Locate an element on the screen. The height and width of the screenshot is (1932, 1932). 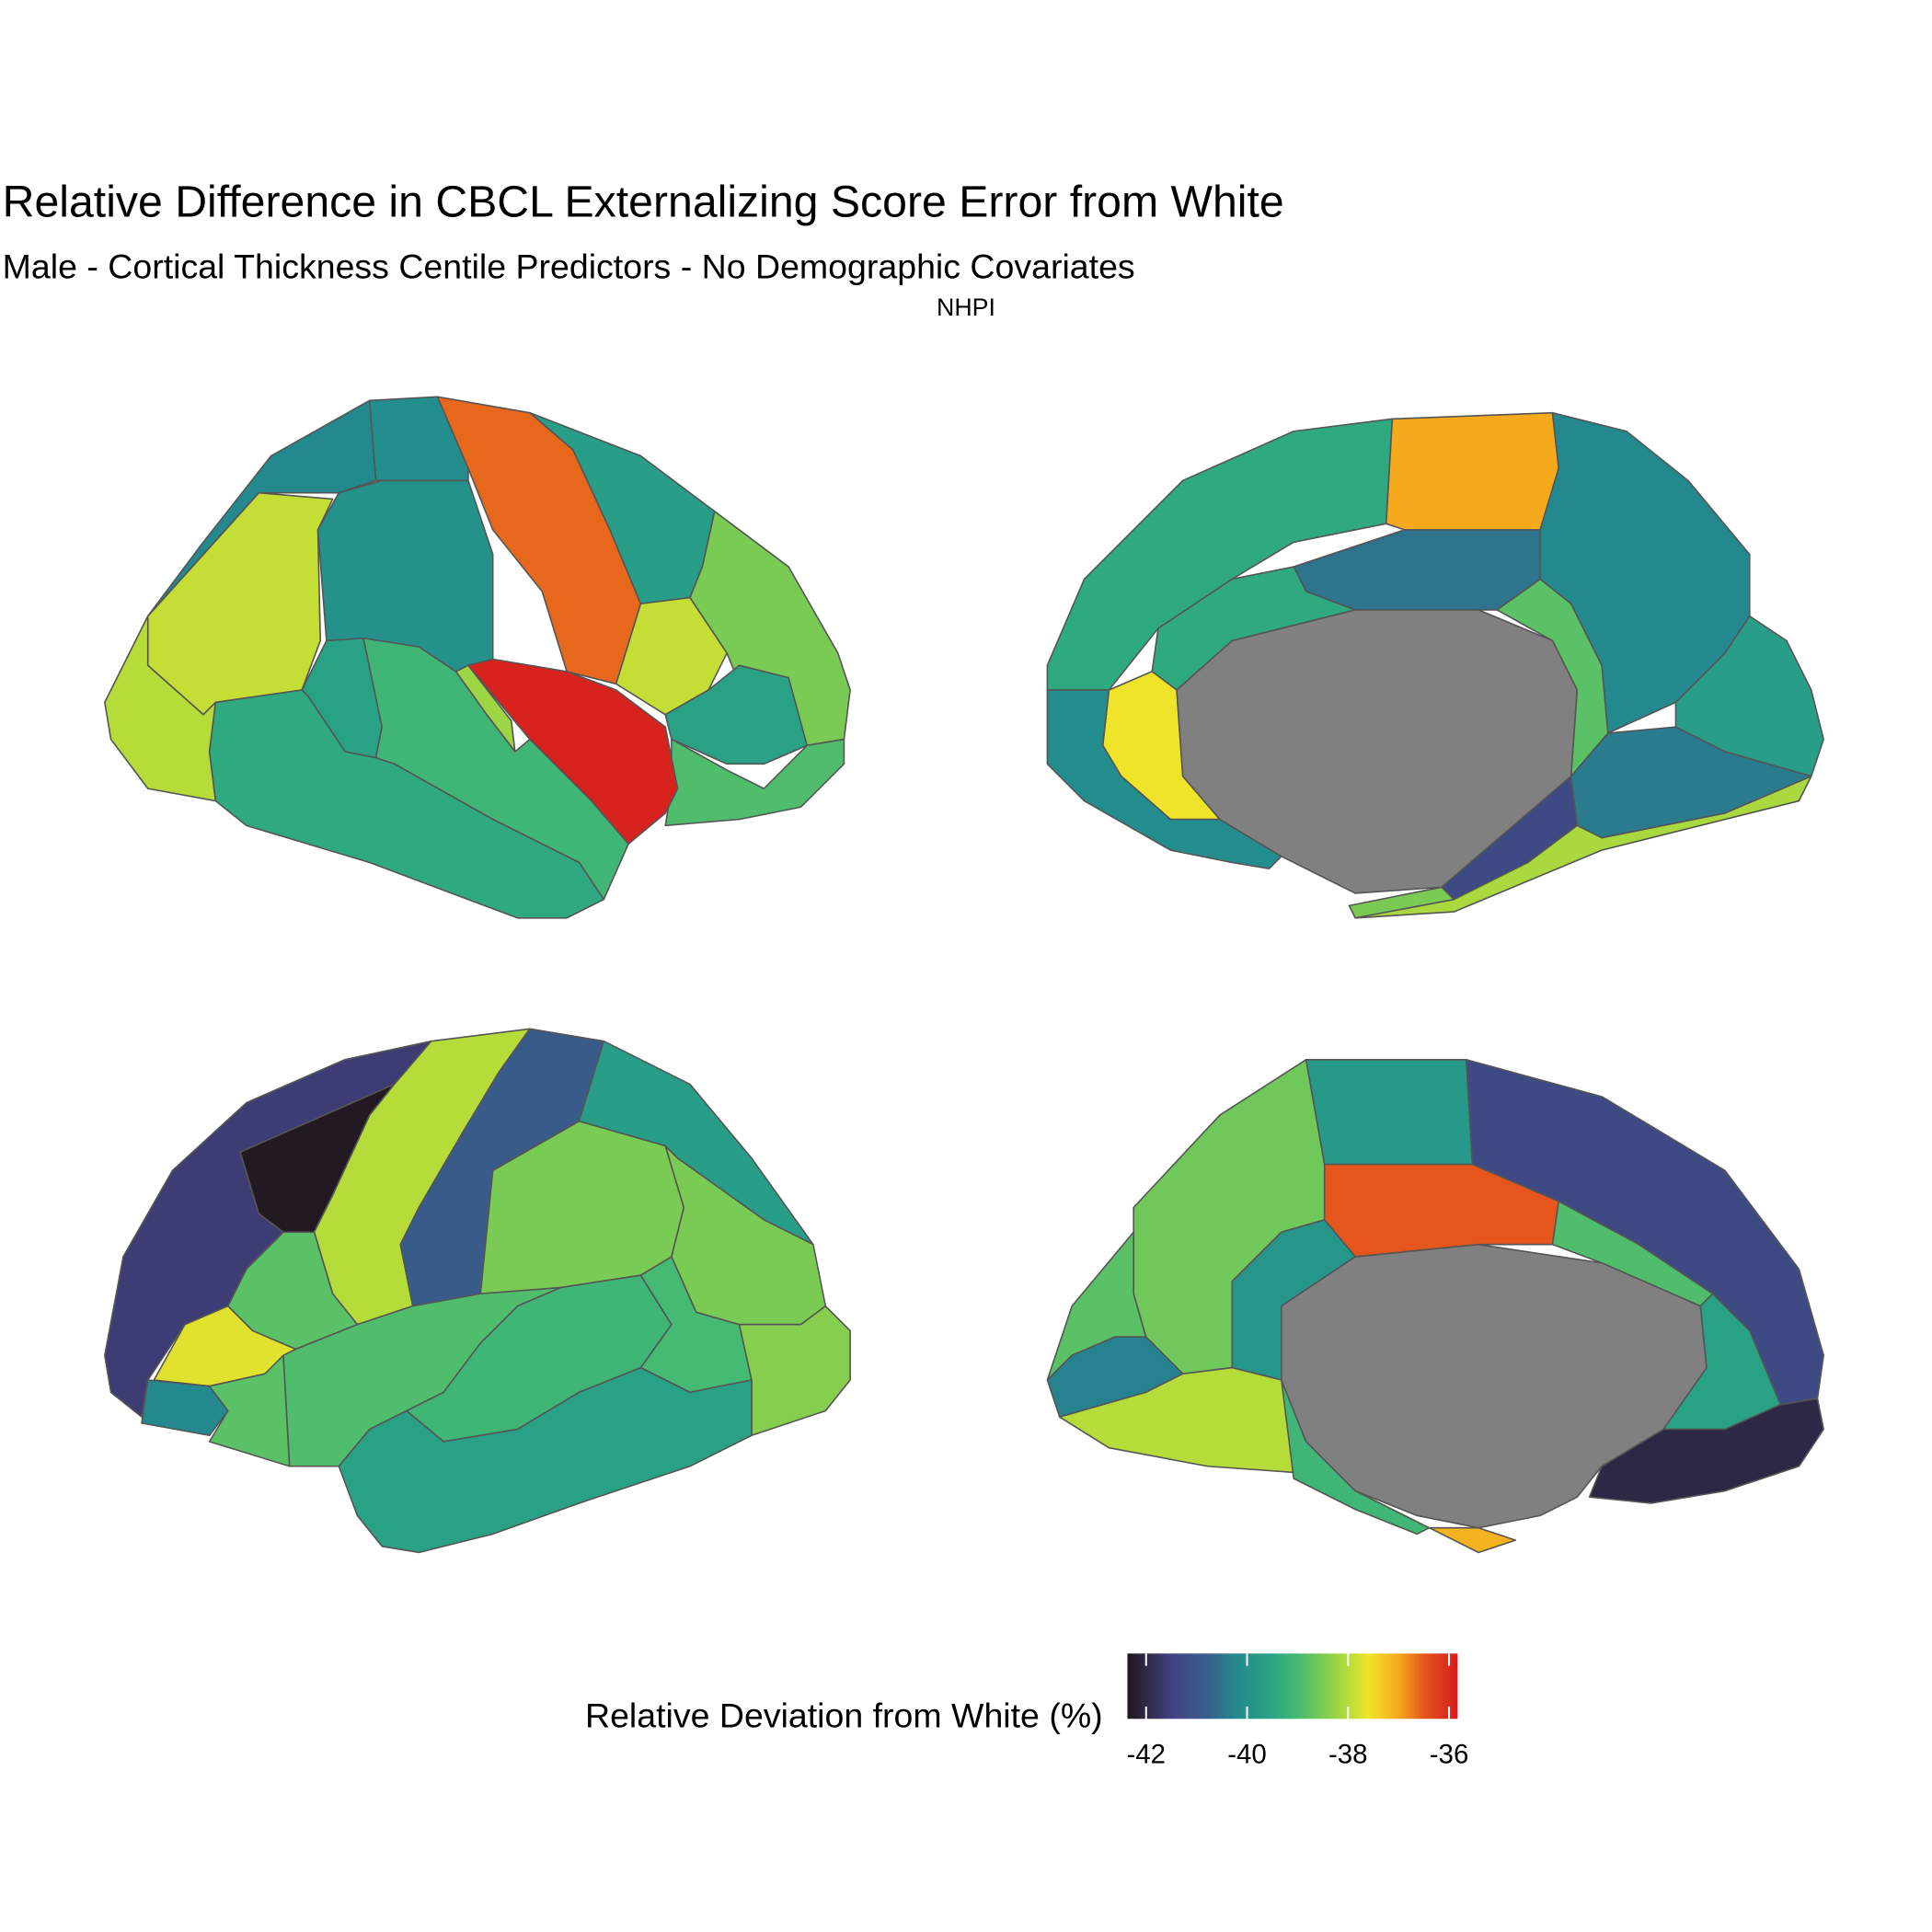
colorbar is located at coordinates (1292, 1686).